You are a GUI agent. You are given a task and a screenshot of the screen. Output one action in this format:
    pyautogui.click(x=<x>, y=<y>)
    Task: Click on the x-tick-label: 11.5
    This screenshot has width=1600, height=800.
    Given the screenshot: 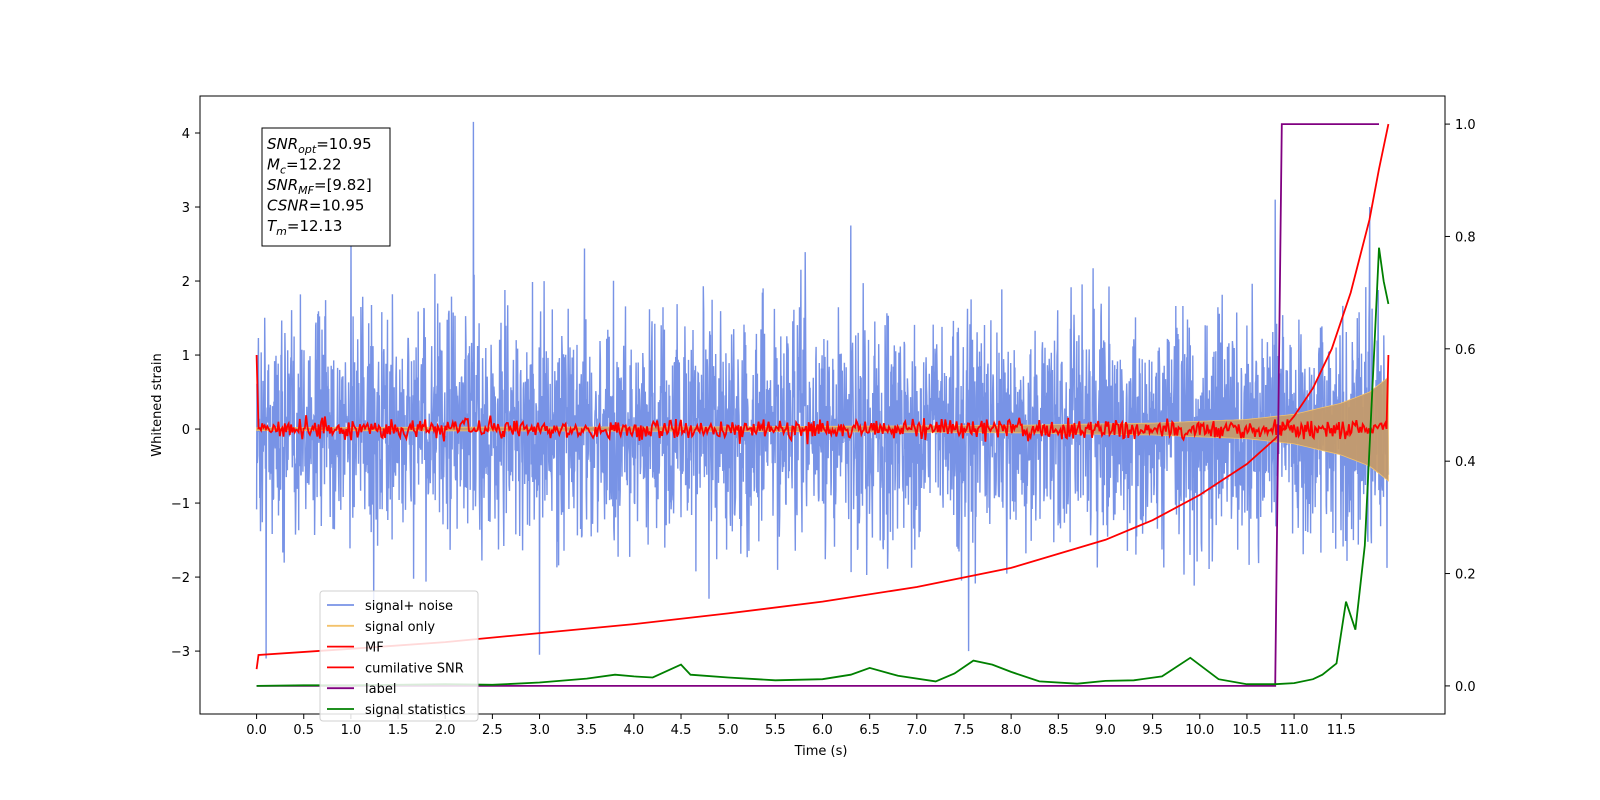 What is the action you would take?
    pyautogui.click(x=1341, y=730)
    